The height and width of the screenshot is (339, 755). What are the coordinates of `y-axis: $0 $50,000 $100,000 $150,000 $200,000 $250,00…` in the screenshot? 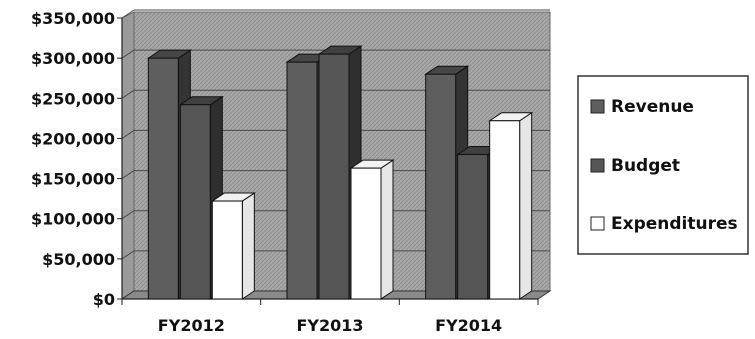 It's located at (77, 159).